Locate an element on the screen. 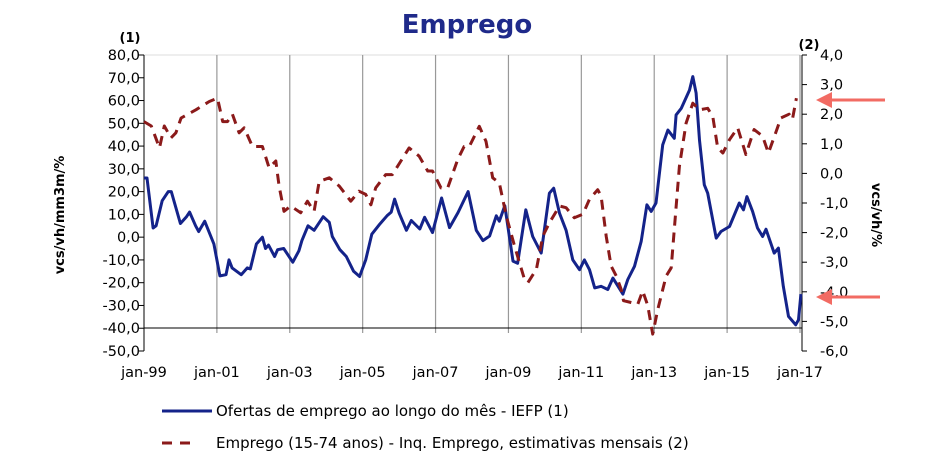 This screenshot has height=466, width=935. right-tick-label: -2,0 is located at coordinates (834, 234).